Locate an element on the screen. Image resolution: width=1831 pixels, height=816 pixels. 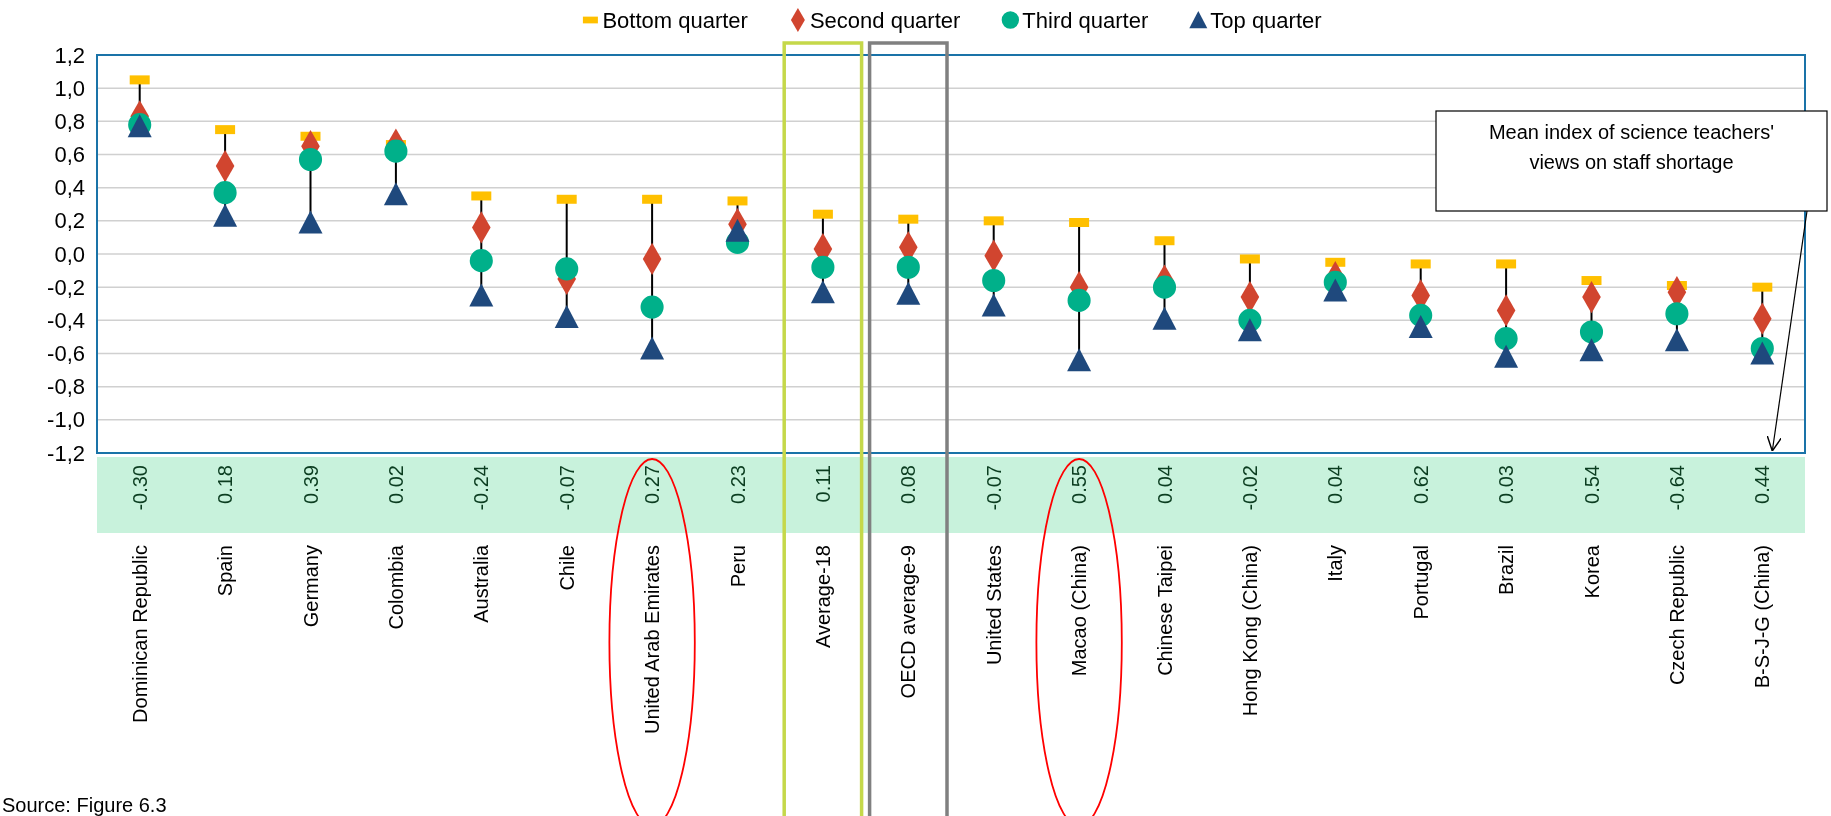
text: 0.03 is located at coordinates (1506, 484).